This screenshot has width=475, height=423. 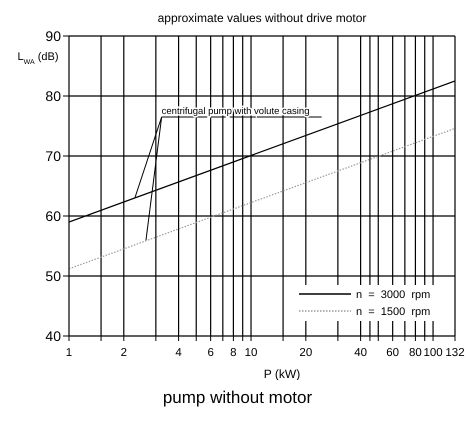 What do you see at coordinates (305, 353) in the screenshot?
I see `x-tick-label: 20` at bounding box center [305, 353].